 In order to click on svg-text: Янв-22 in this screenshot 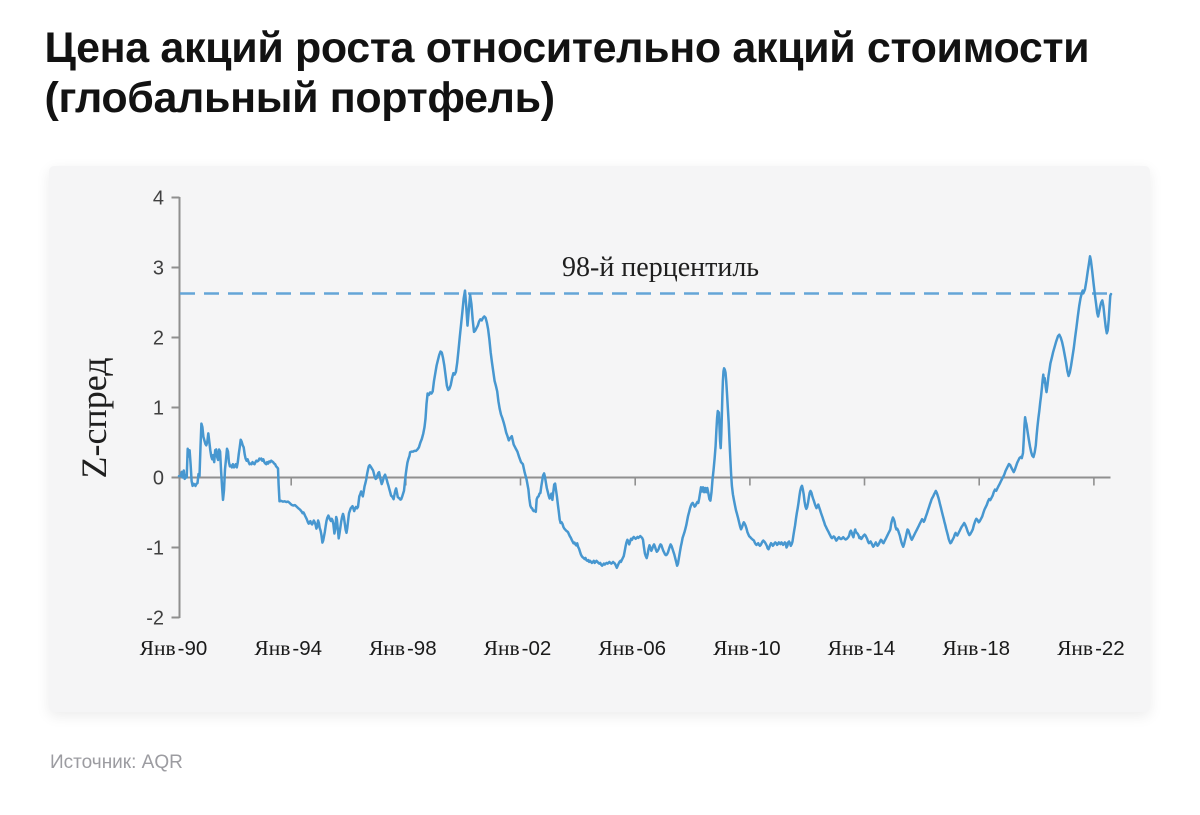, I will do `click(1091, 648)`.